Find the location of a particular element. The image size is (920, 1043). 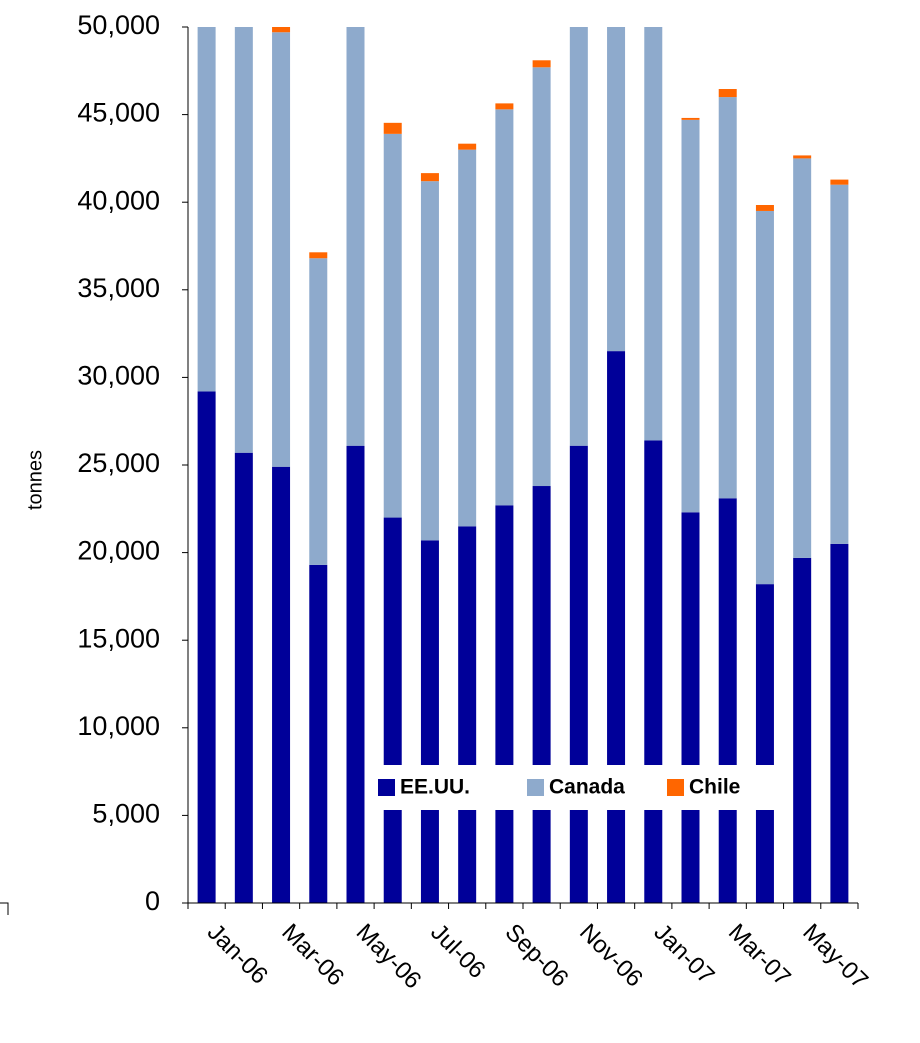

corner-mark is located at coordinates (4, 908).